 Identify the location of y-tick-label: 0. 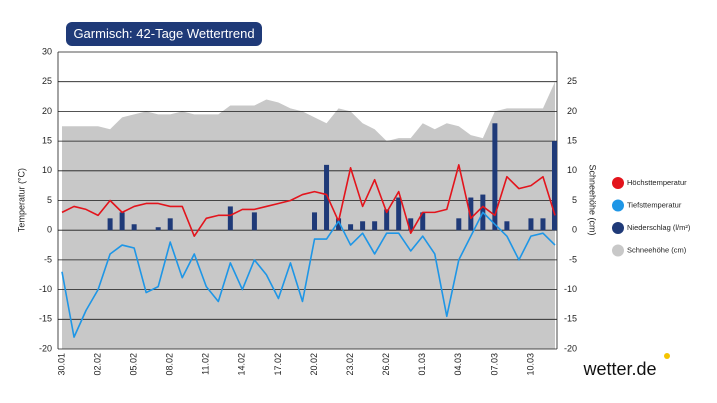
(49, 230).